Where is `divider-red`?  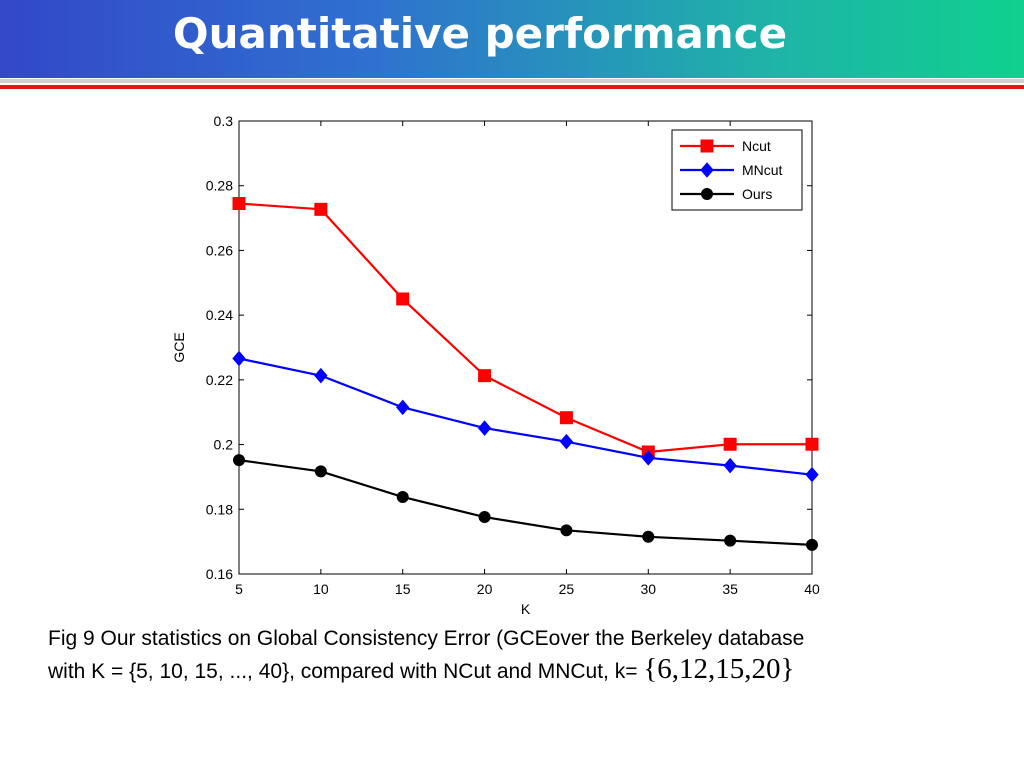 divider-red is located at coordinates (512, 87).